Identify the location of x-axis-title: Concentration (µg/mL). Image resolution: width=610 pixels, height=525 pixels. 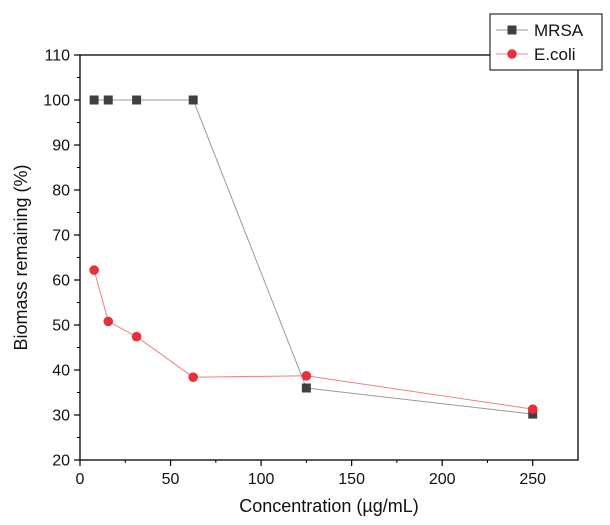
(328, 506).